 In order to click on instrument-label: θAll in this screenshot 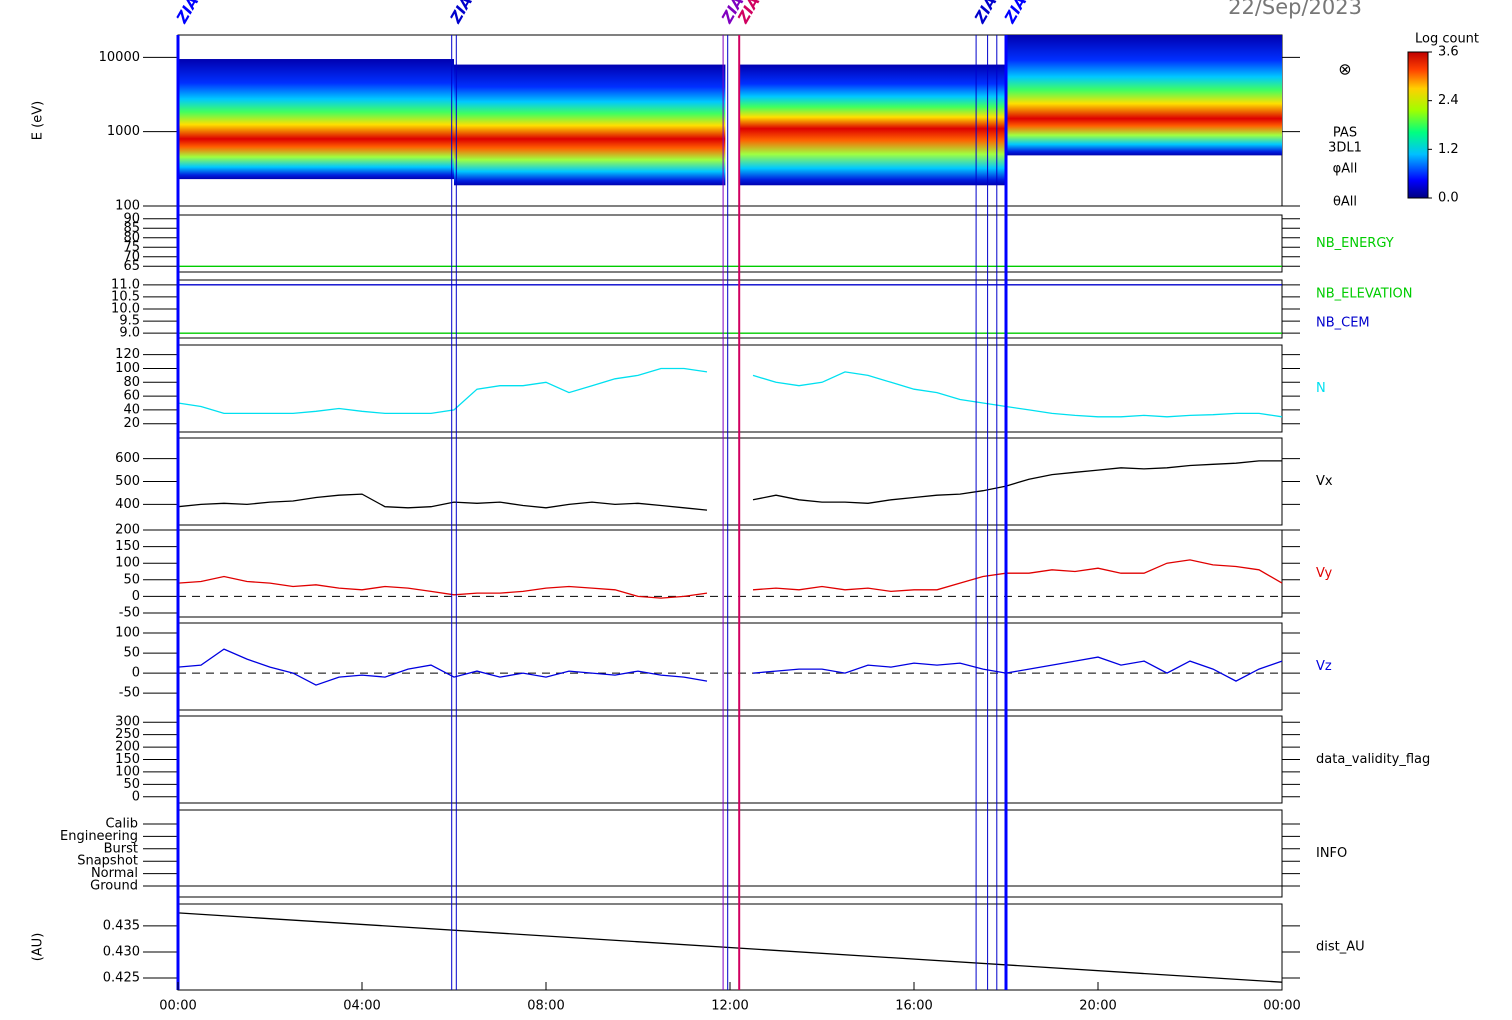, I will do `click(1345, 202)`.